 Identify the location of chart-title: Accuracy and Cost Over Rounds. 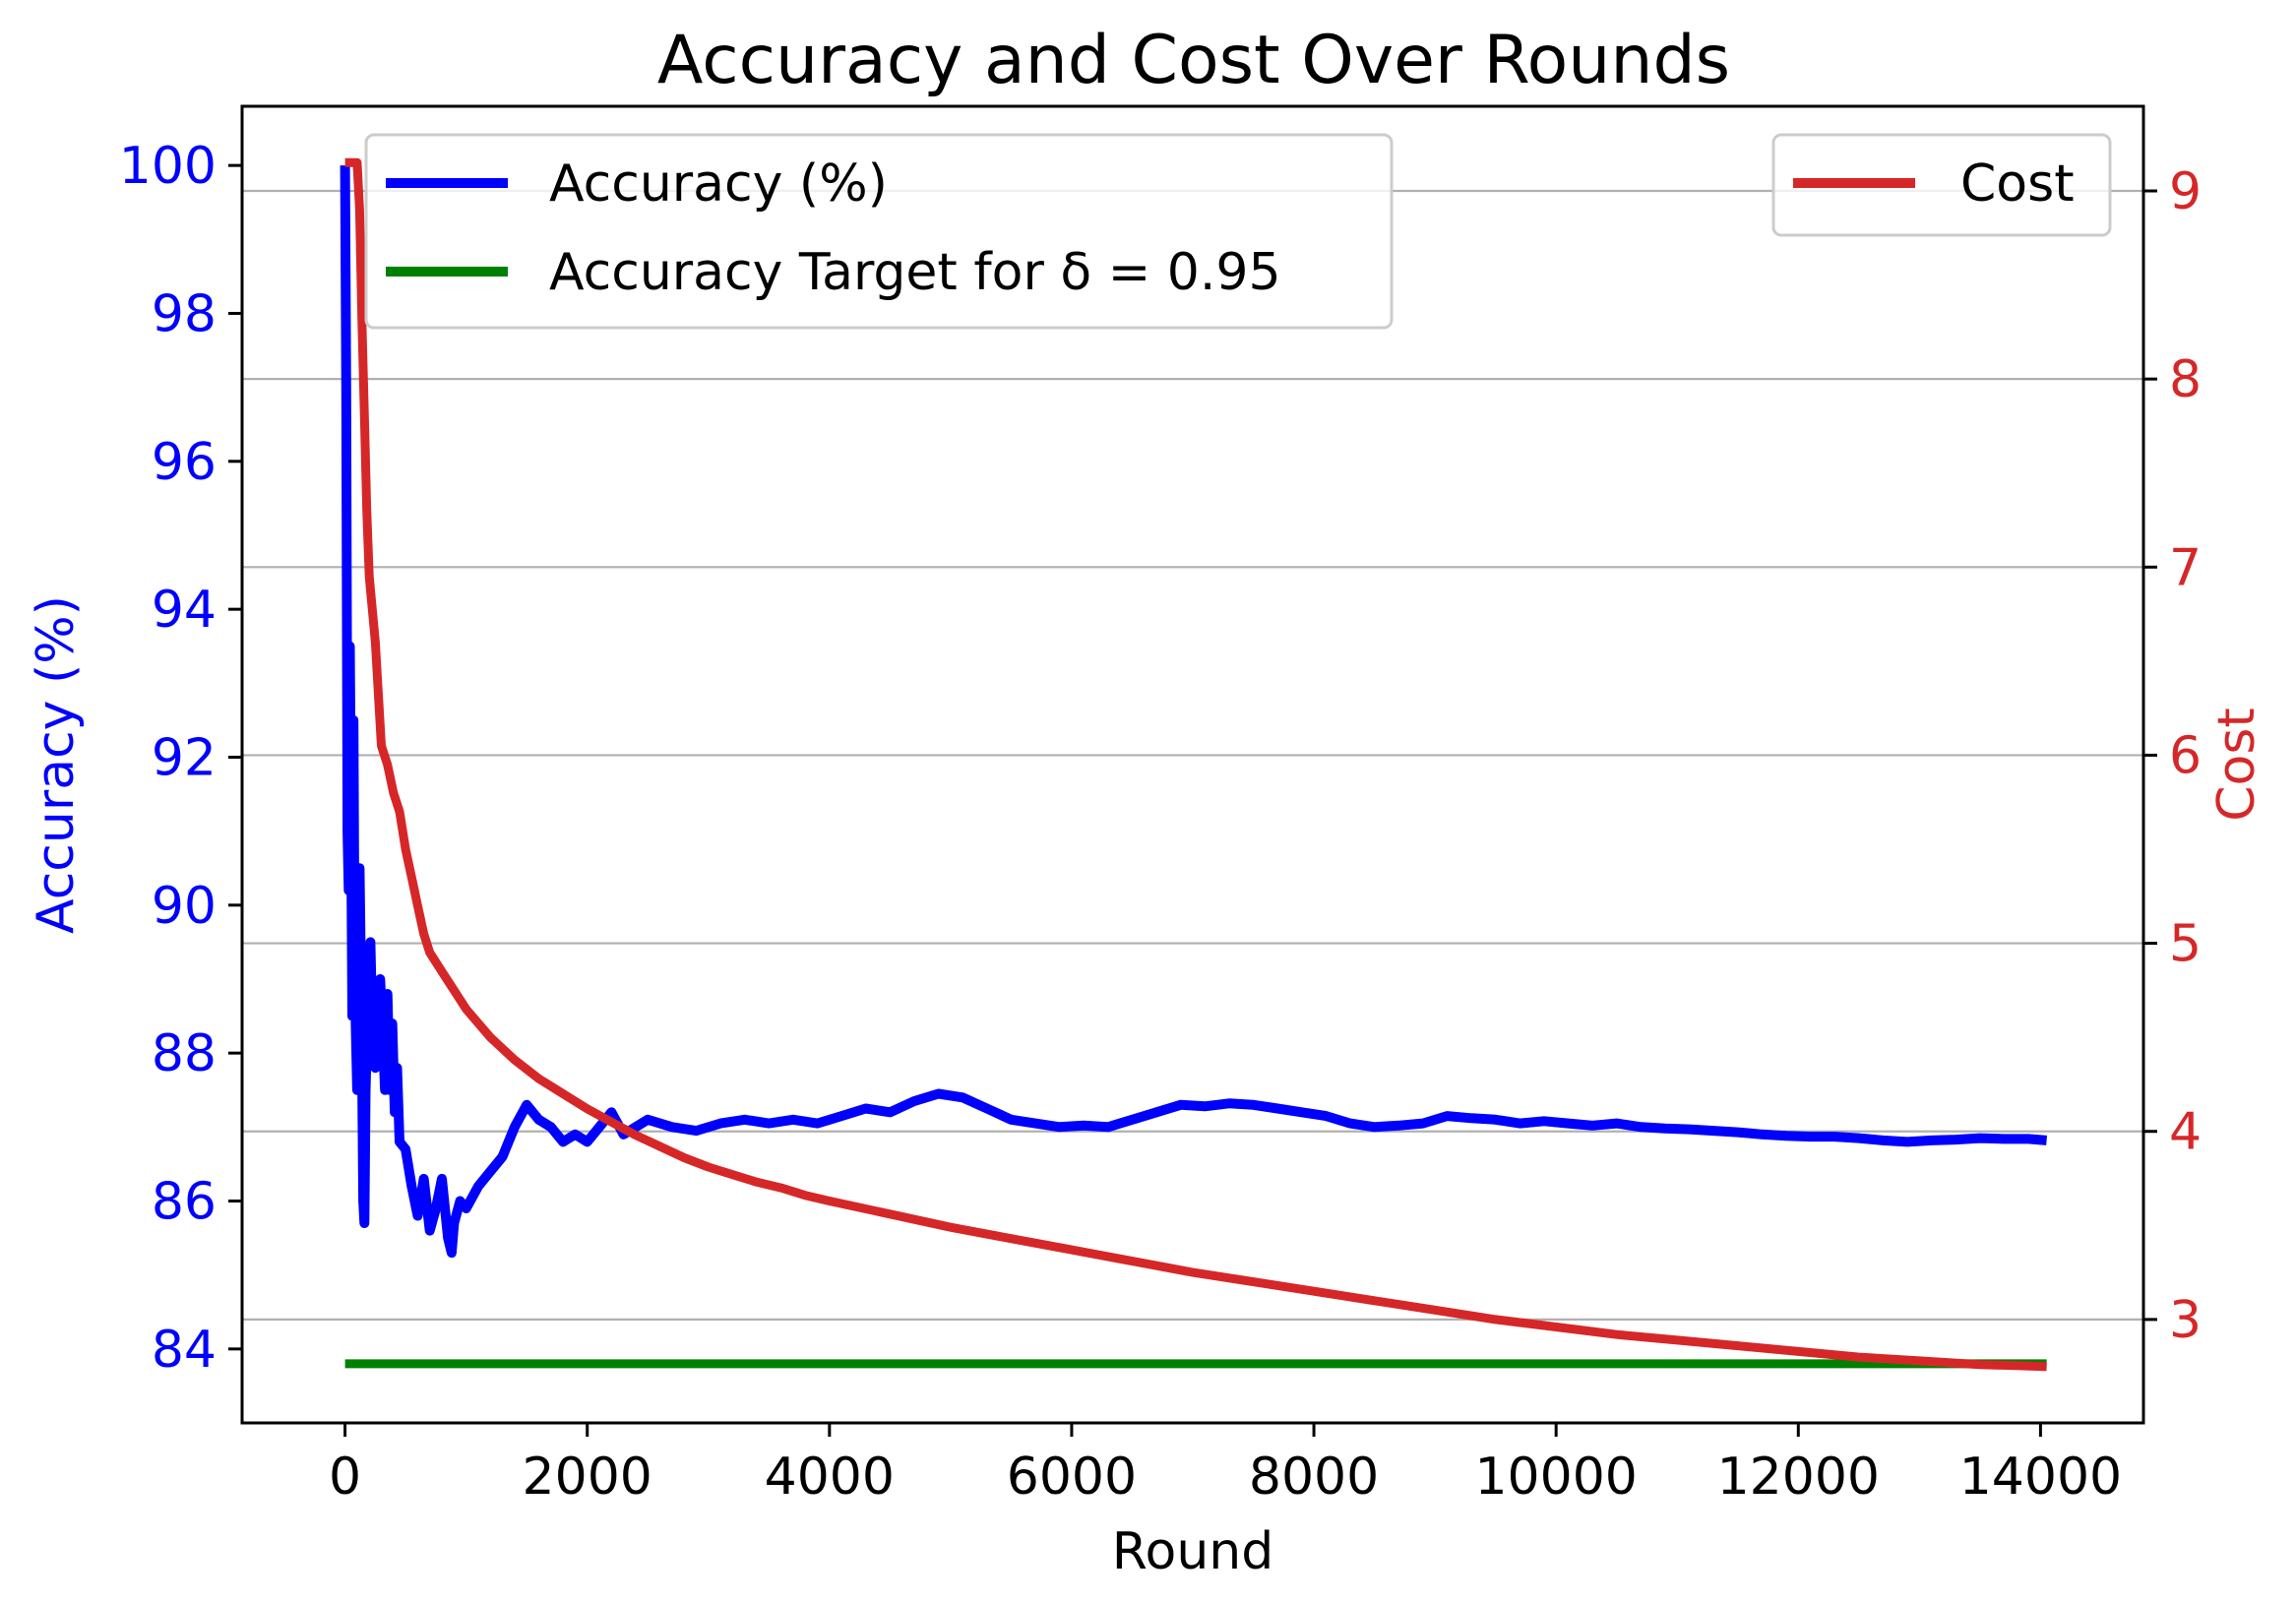
(1193, 60).